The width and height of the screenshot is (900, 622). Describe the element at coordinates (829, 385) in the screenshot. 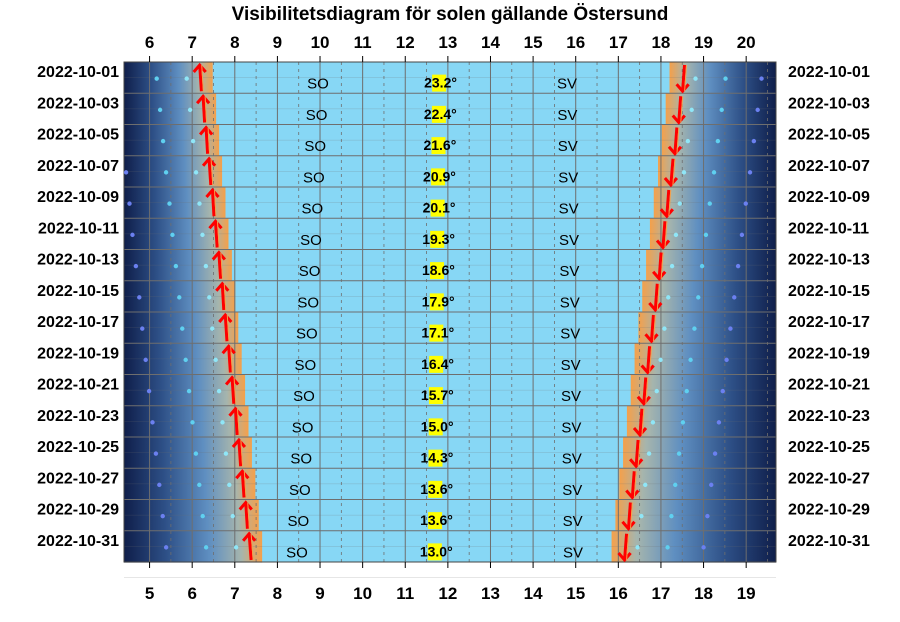

I see `date-label-right: 2022-10-21` at that location.